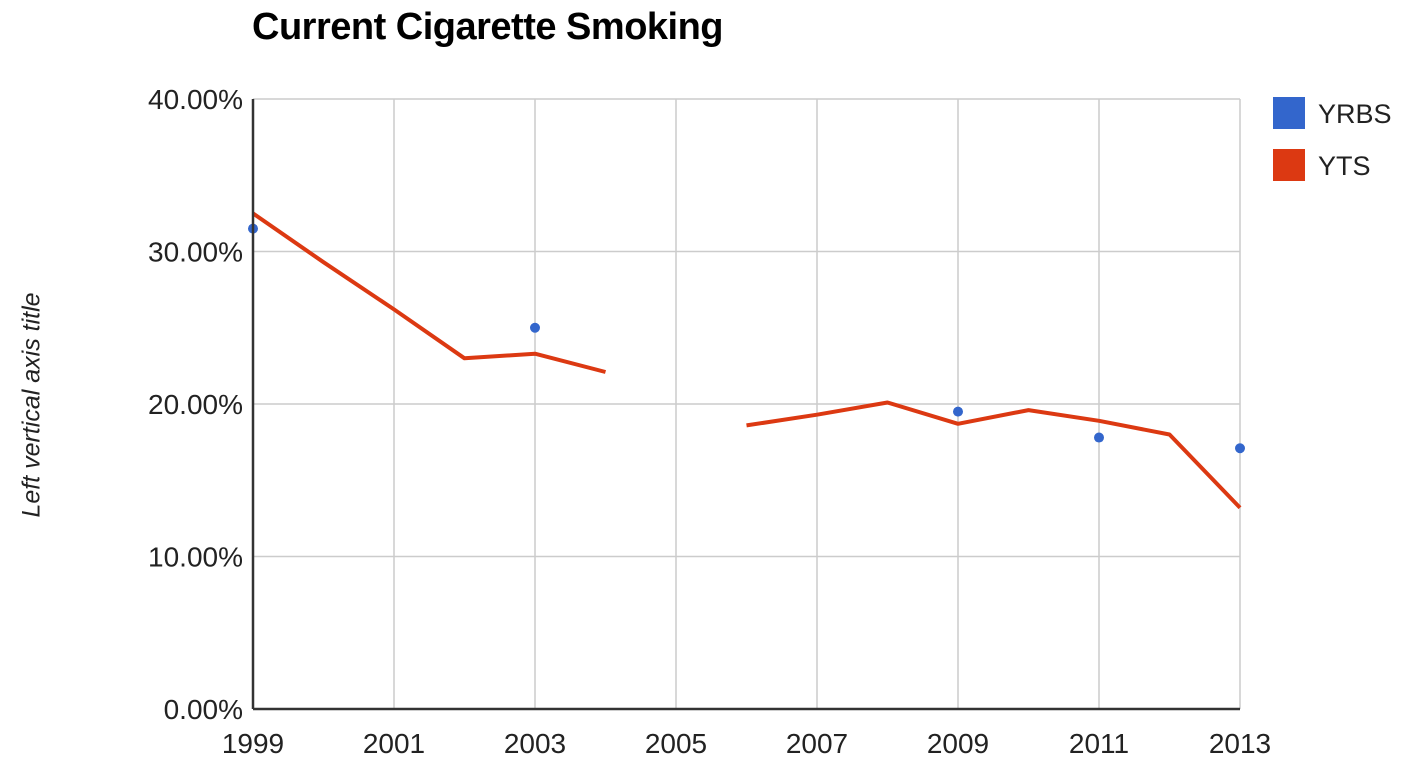 Image resolution: width=1414 pixels, height=760 pixels. What do you see at coordinates (195, 404) in the screenshot?
I see `y-tick-label: 20.00%` at bounding box center [195, 404].